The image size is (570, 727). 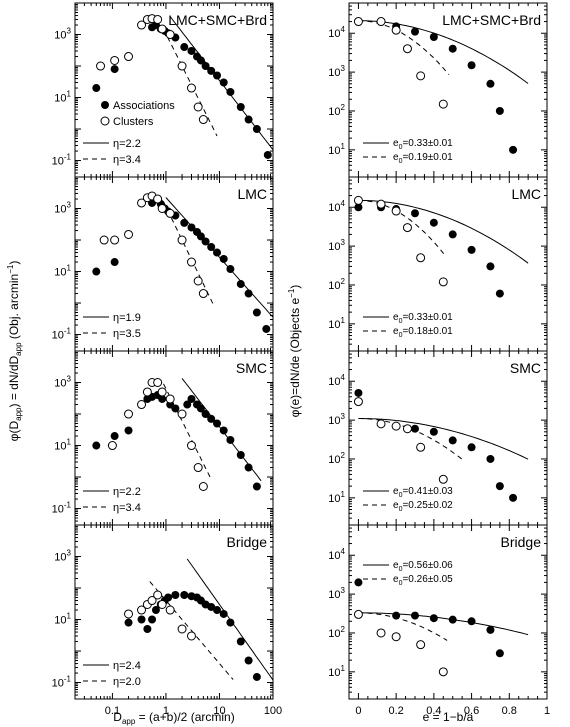 What do you see at coordinates (423, 580) in the screenshot?
I see `fit-legend-label: e0=0.26±0.05` at bounding box center [423, 580].